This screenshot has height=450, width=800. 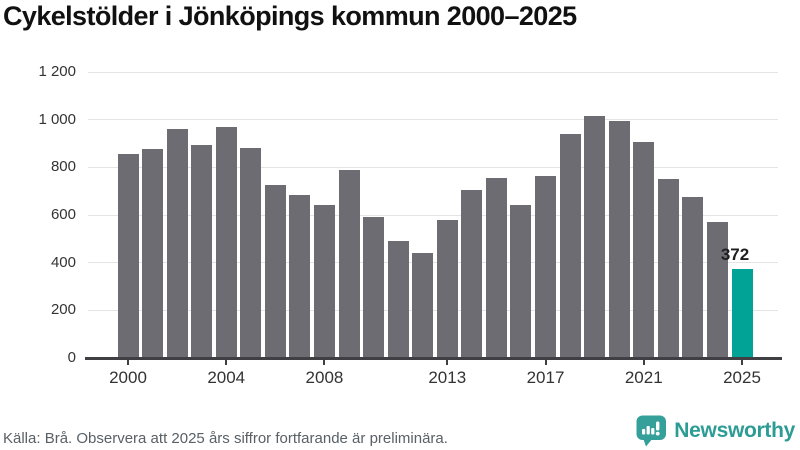 I want to click on y-axis-tick-label: 400, so click(x=63, y=262).